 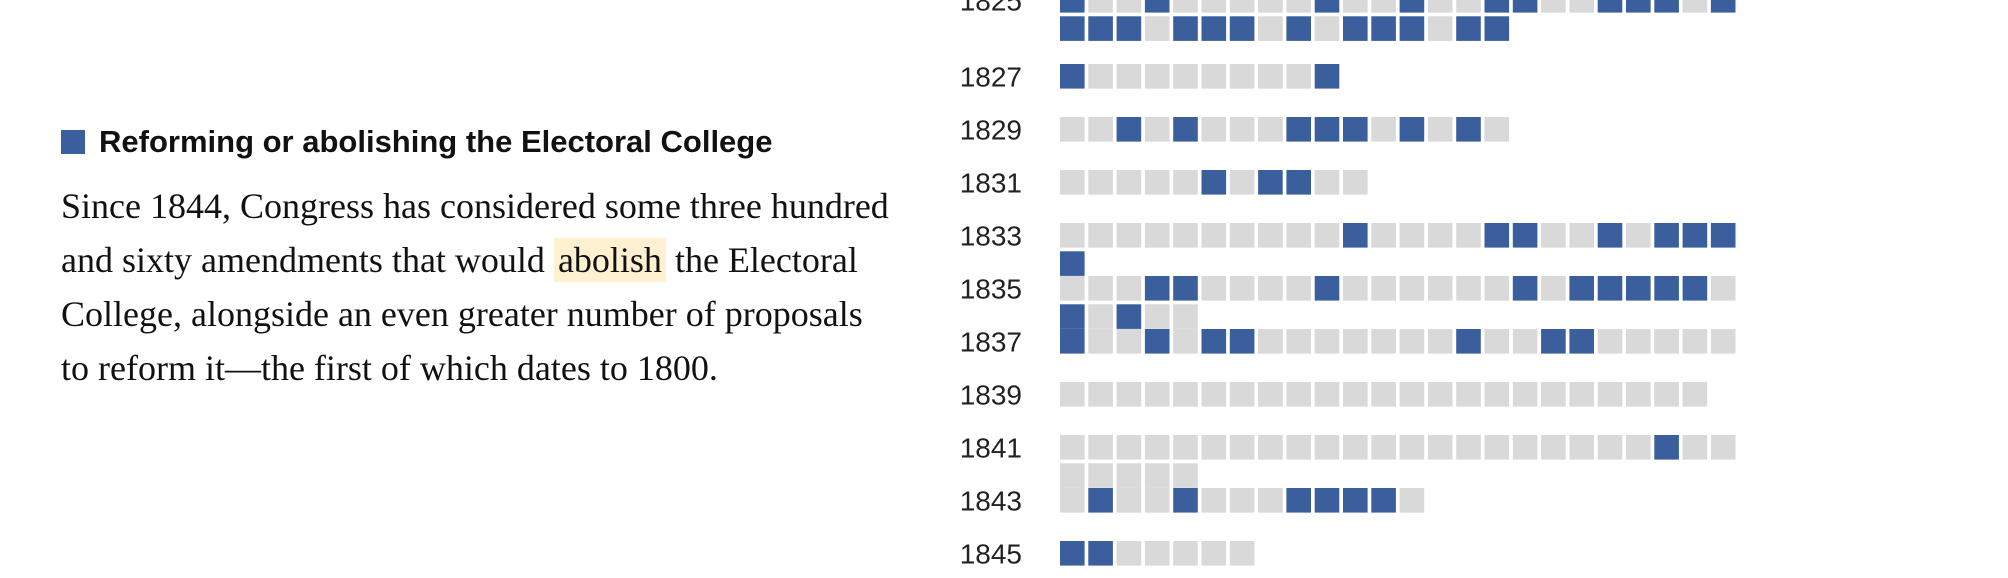 What do you see at coordinates (609, 260) in the screenshot?
I see `highlighted-term: abolish` at bounding box center [609, 260].